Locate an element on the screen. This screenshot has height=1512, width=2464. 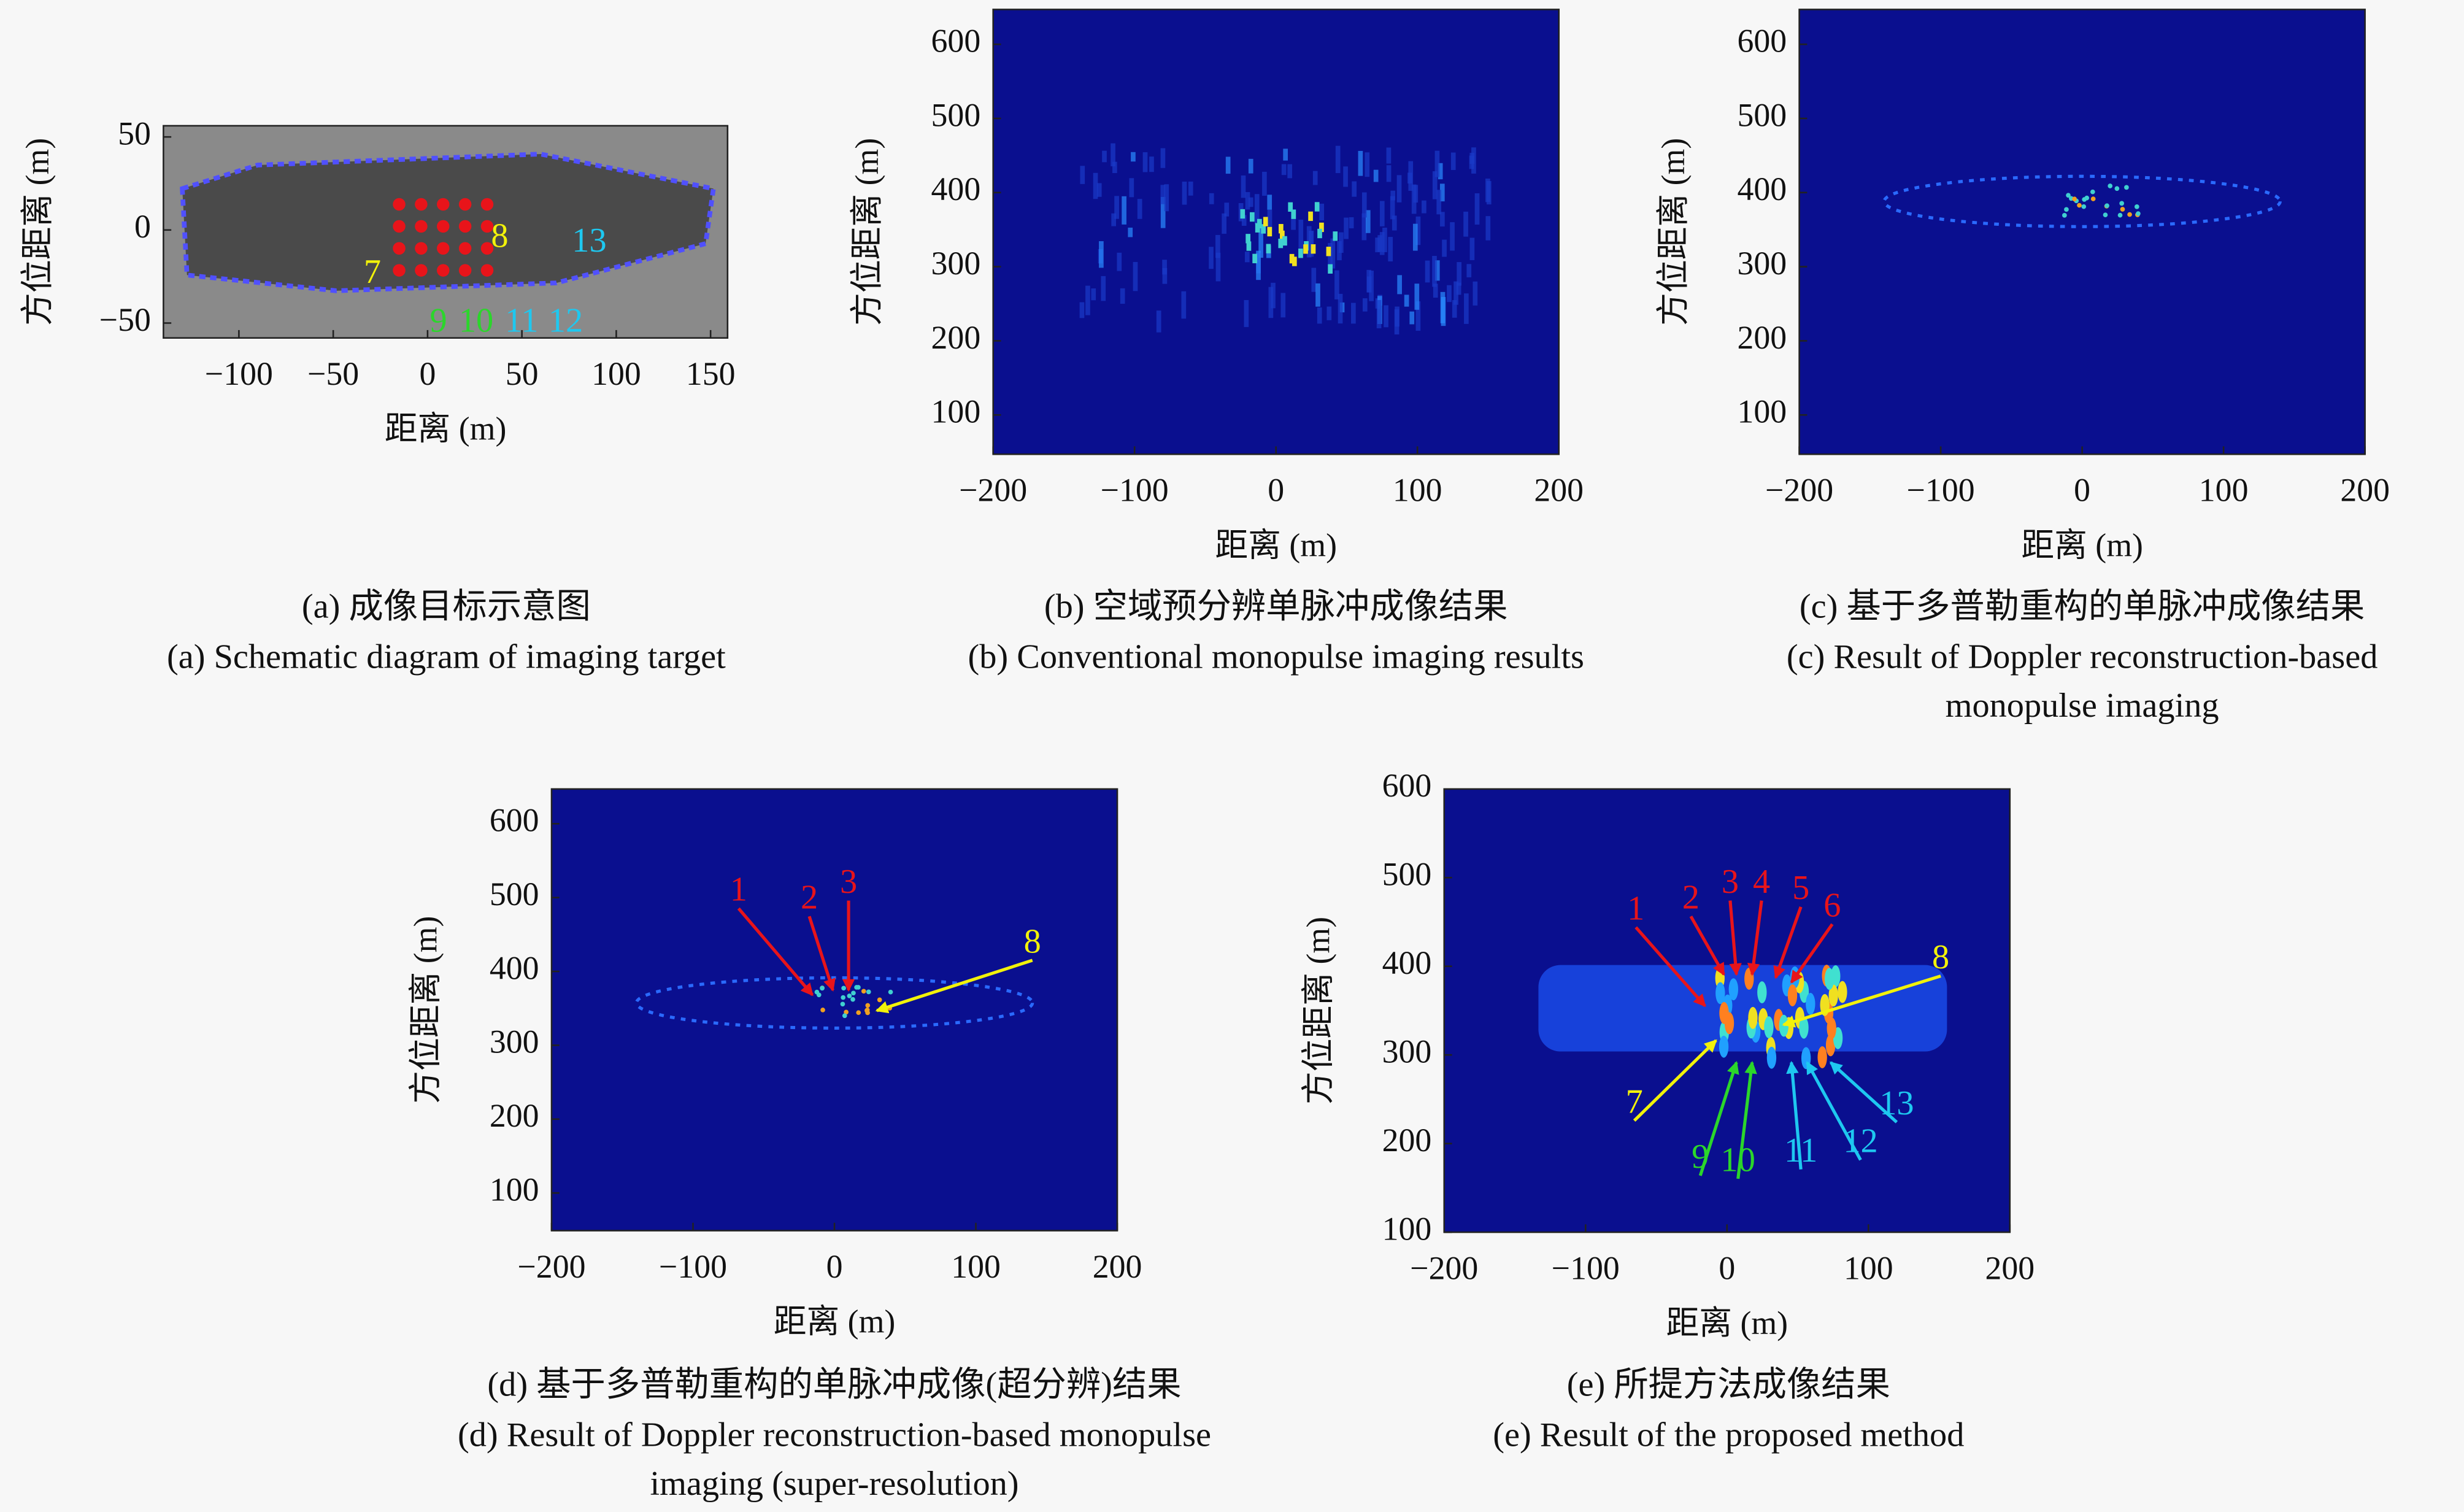
x-tick-label: 100 is located at coordinates (1869, 1267).